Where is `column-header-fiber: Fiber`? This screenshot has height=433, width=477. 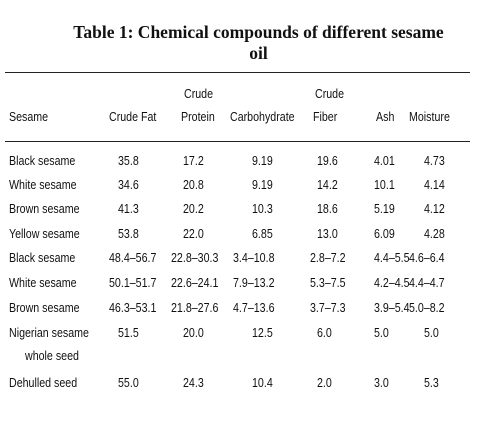
column-header-fiber: Fiber is located at coordinates (325, 116).